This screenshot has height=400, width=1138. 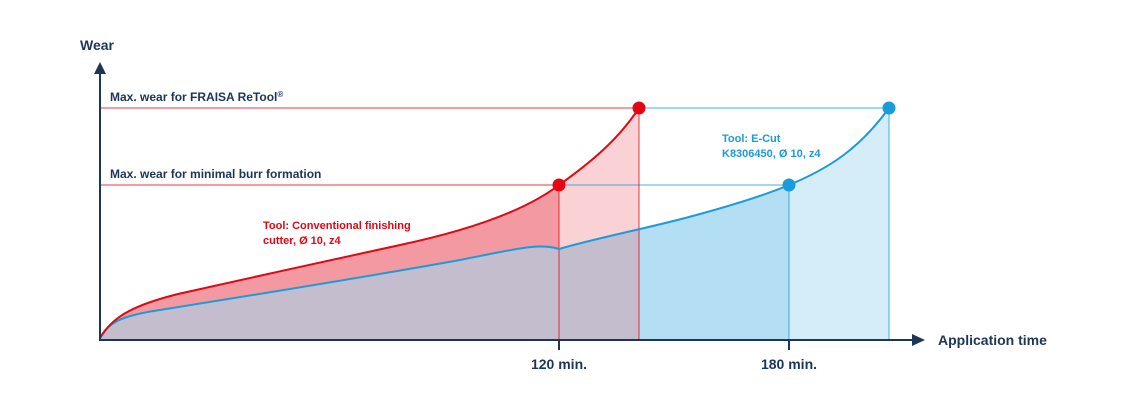 What do you see at coordinates (751, 139) in the screenshot?
I see `blue-tool-label-line1: Tool: E-Cut` at bounding box center [751, 139].